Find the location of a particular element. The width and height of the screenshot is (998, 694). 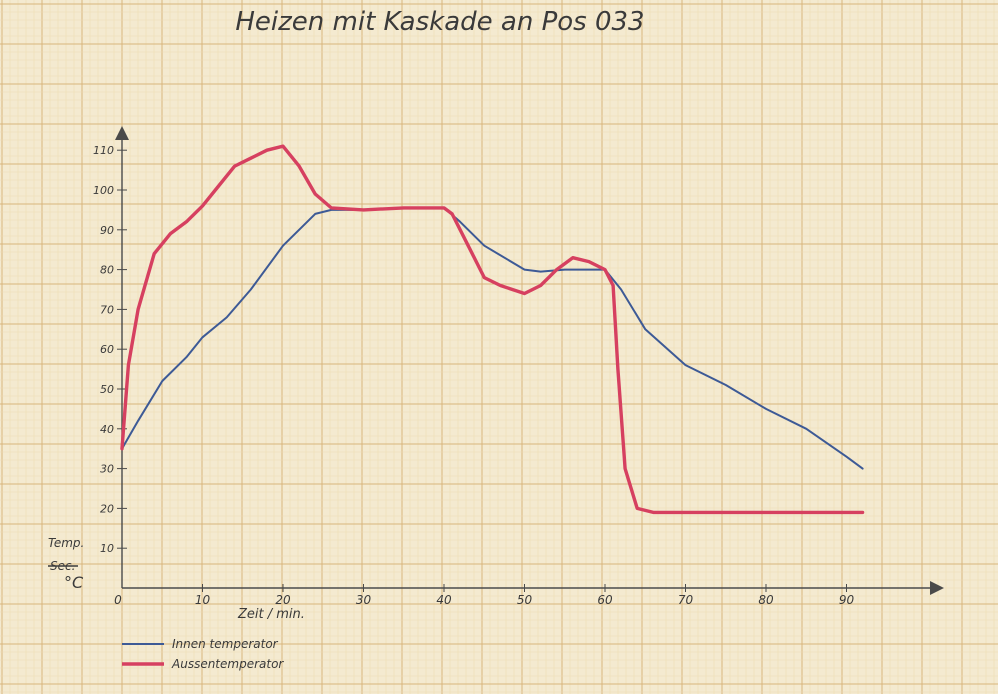

x-tick-label: 60 is located at coordinates (605, 600).